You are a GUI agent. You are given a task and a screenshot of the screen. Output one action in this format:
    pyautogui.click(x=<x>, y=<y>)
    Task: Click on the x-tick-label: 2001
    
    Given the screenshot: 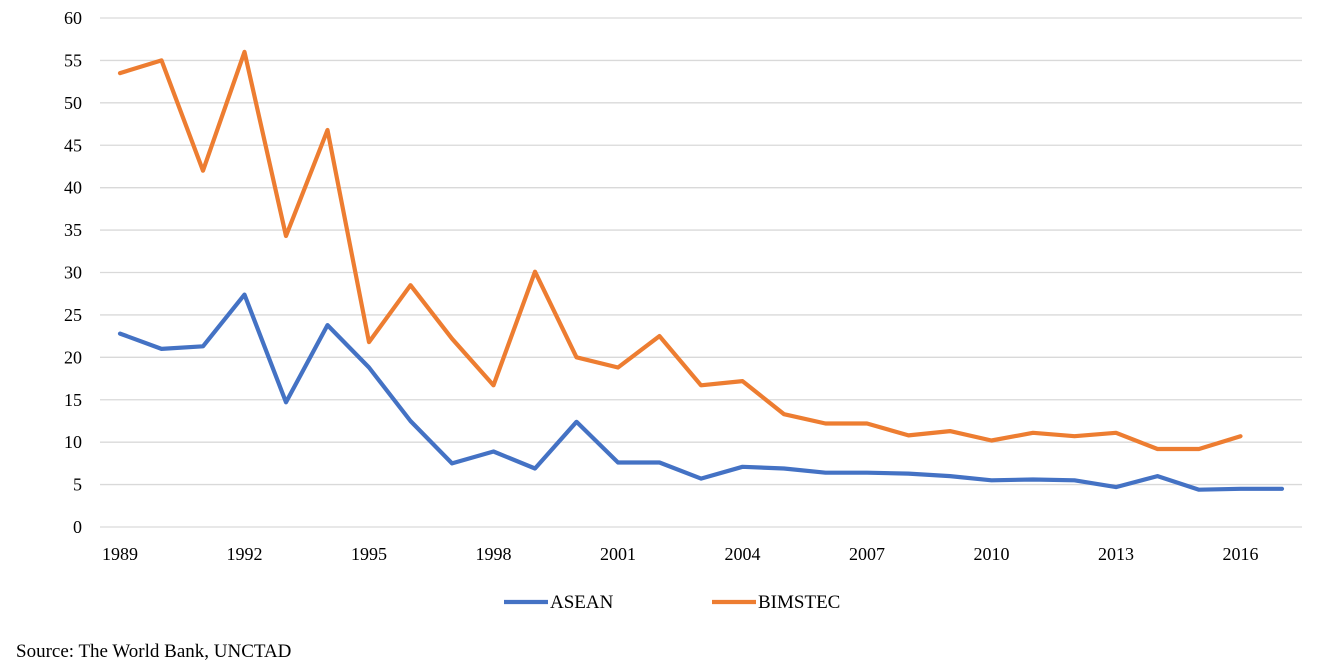 What is the action you would take?
    pyautogui.click(x=618, y=554)
    